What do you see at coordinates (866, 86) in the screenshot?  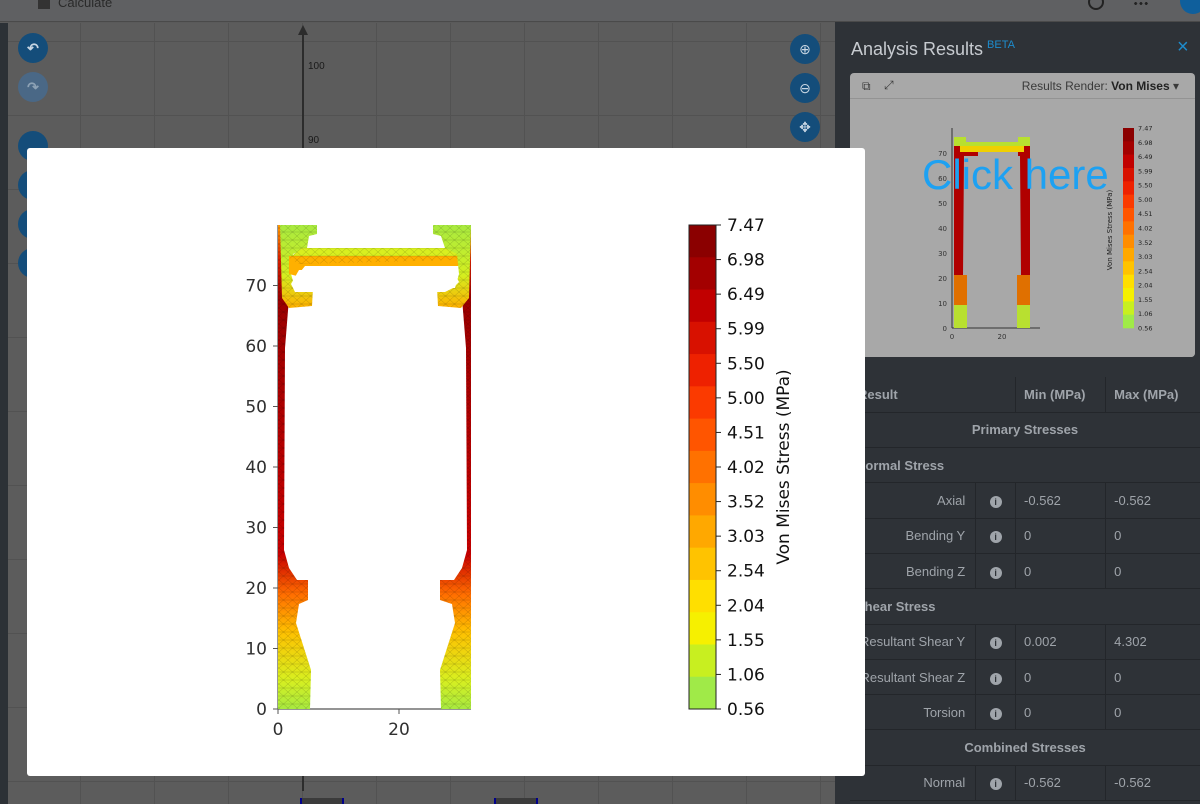 I see `copy-icon: ⧉` at bounding box center [866, 86].